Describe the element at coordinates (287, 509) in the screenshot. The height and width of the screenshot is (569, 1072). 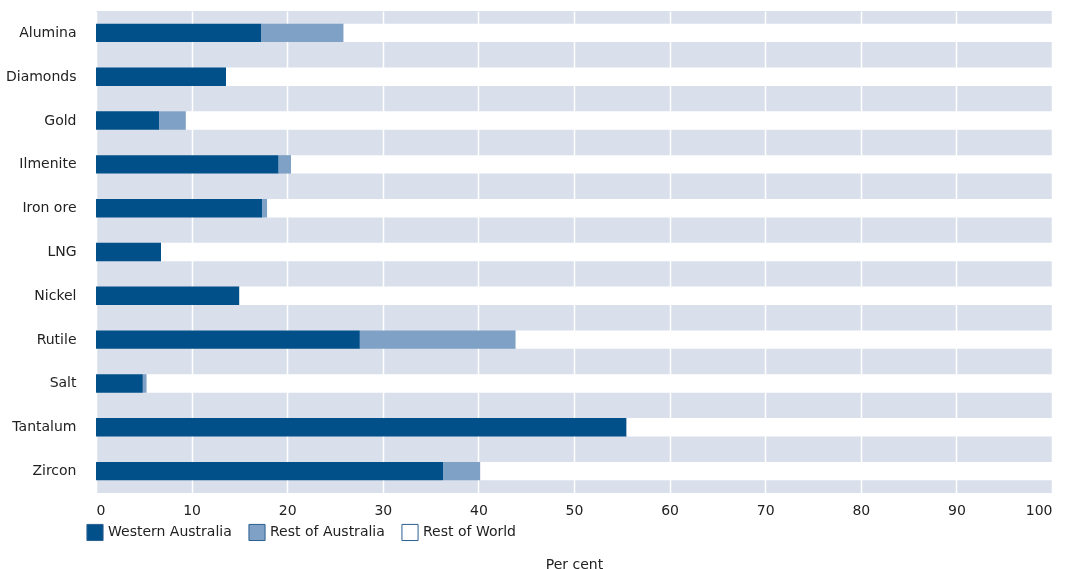
I see `x-tick-label: 20` at that location.